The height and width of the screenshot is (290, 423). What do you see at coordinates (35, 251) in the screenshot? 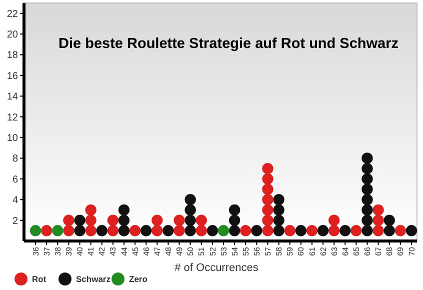
I see `x-tick-label: 36` at bounding box center [35, 251].